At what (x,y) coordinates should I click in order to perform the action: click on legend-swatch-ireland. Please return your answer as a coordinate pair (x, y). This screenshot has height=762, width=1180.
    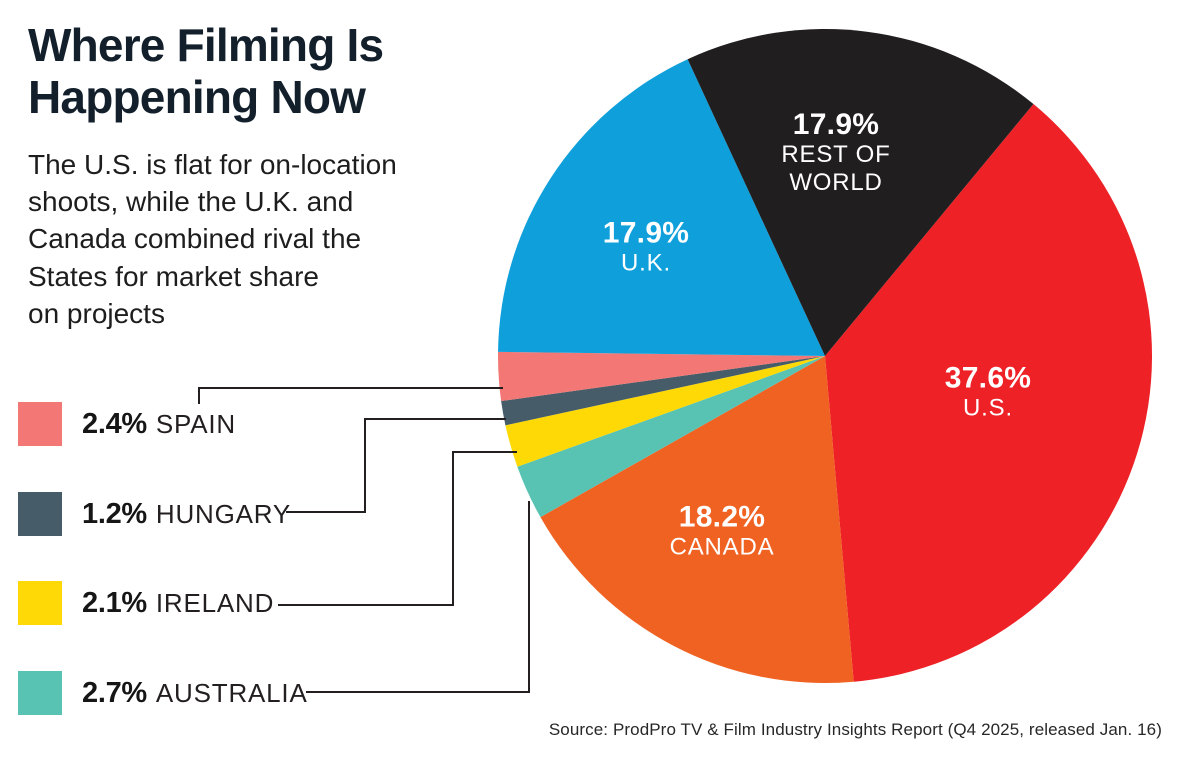
    Looking at the image, I should click on (40, 603).